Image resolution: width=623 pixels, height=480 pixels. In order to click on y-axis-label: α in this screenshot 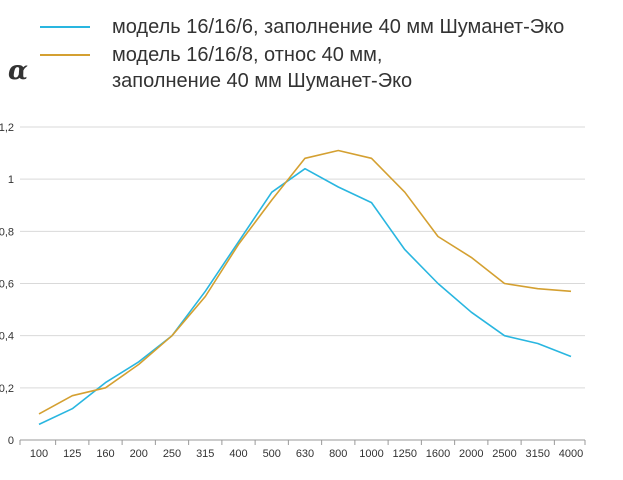, I will do `click(18, 71)`.